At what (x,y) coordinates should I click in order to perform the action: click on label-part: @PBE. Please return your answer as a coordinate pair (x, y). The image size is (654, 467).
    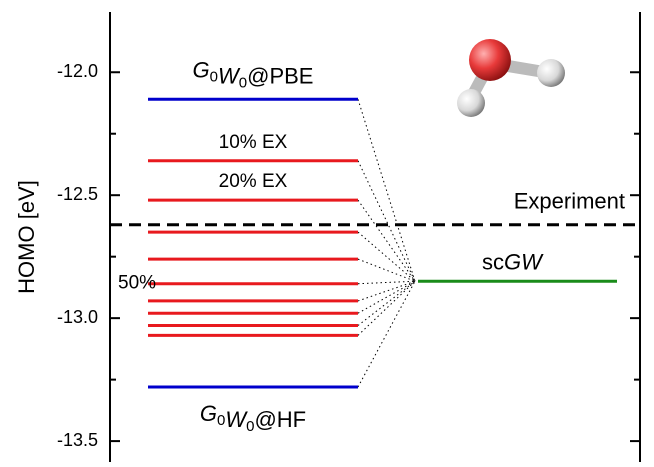
    Looking at the image, I should click on (280, 75).